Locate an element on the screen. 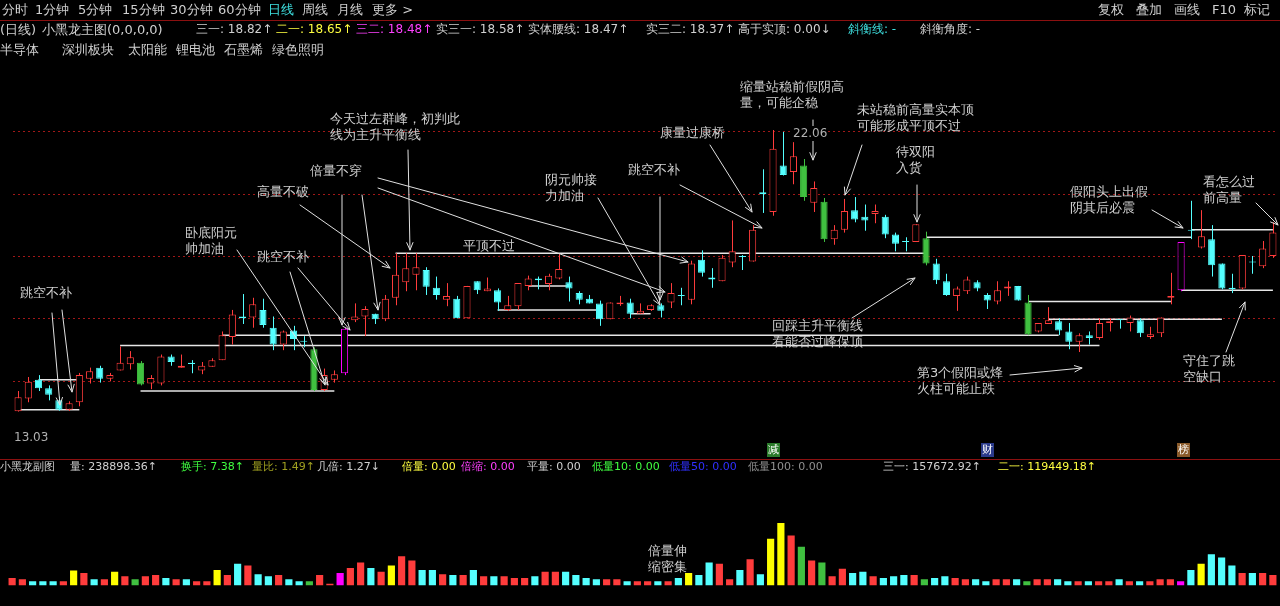 The width and height of the screenshot is (1280, 606). text: 低量100: 0.00 is located at coordinates (785, 467).